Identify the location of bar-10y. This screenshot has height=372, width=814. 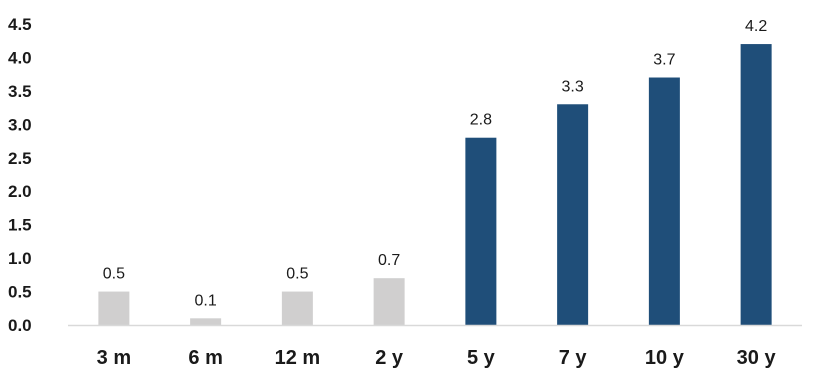
(664, 201).